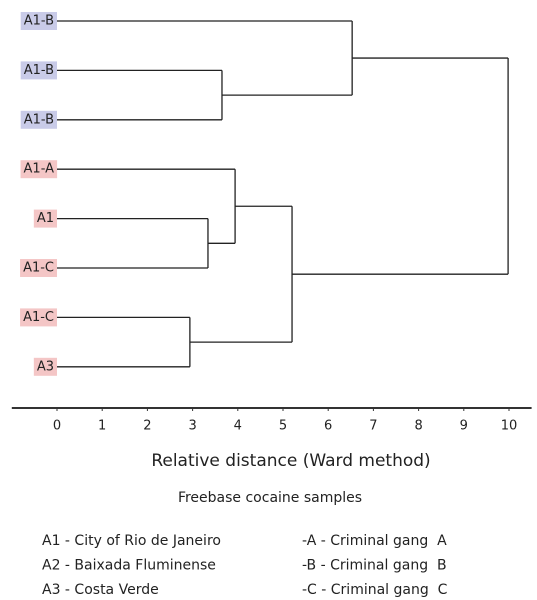 The width and height of the screenshot is (537, 600). What do you see at coordinates (102, 426) in the screenshot?
I see `x-tick-label: 1` at bounding box center [102, 426].